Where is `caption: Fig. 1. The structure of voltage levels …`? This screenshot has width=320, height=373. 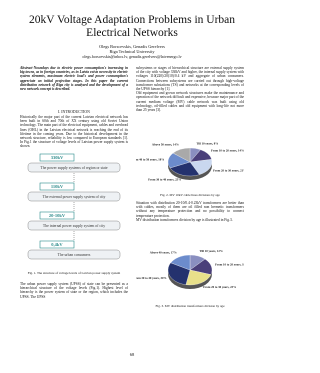
caption: Fig. 1. The structure of voltage levels … is located at coordinates (74, 273).